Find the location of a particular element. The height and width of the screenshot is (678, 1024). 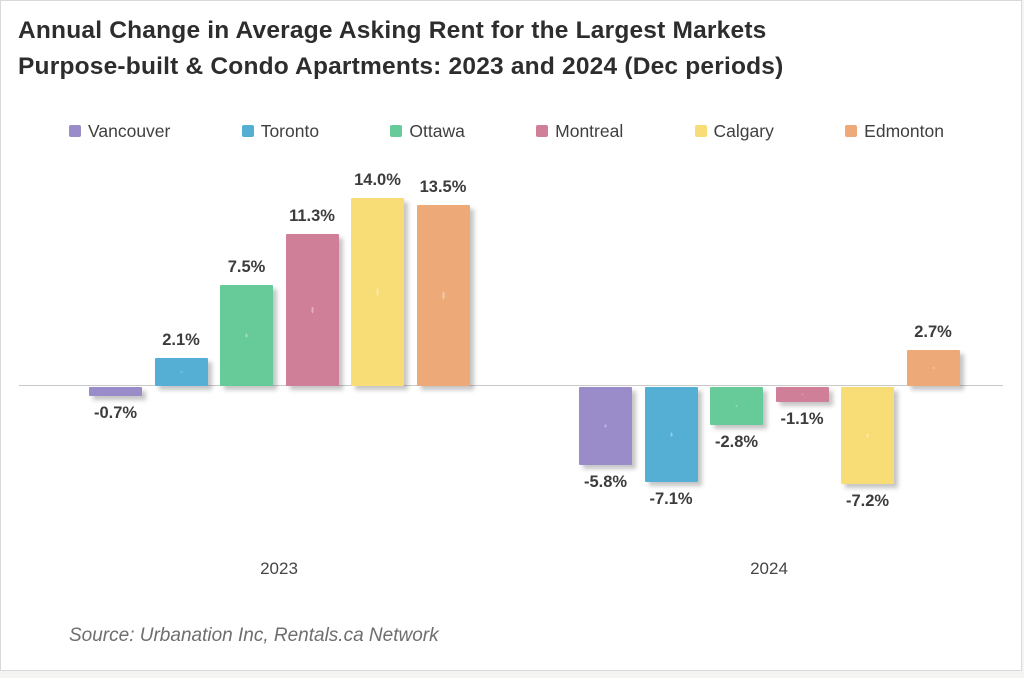

bar-value-label-edmonton-2024: 2.7% is located at coordinates (933, 331).